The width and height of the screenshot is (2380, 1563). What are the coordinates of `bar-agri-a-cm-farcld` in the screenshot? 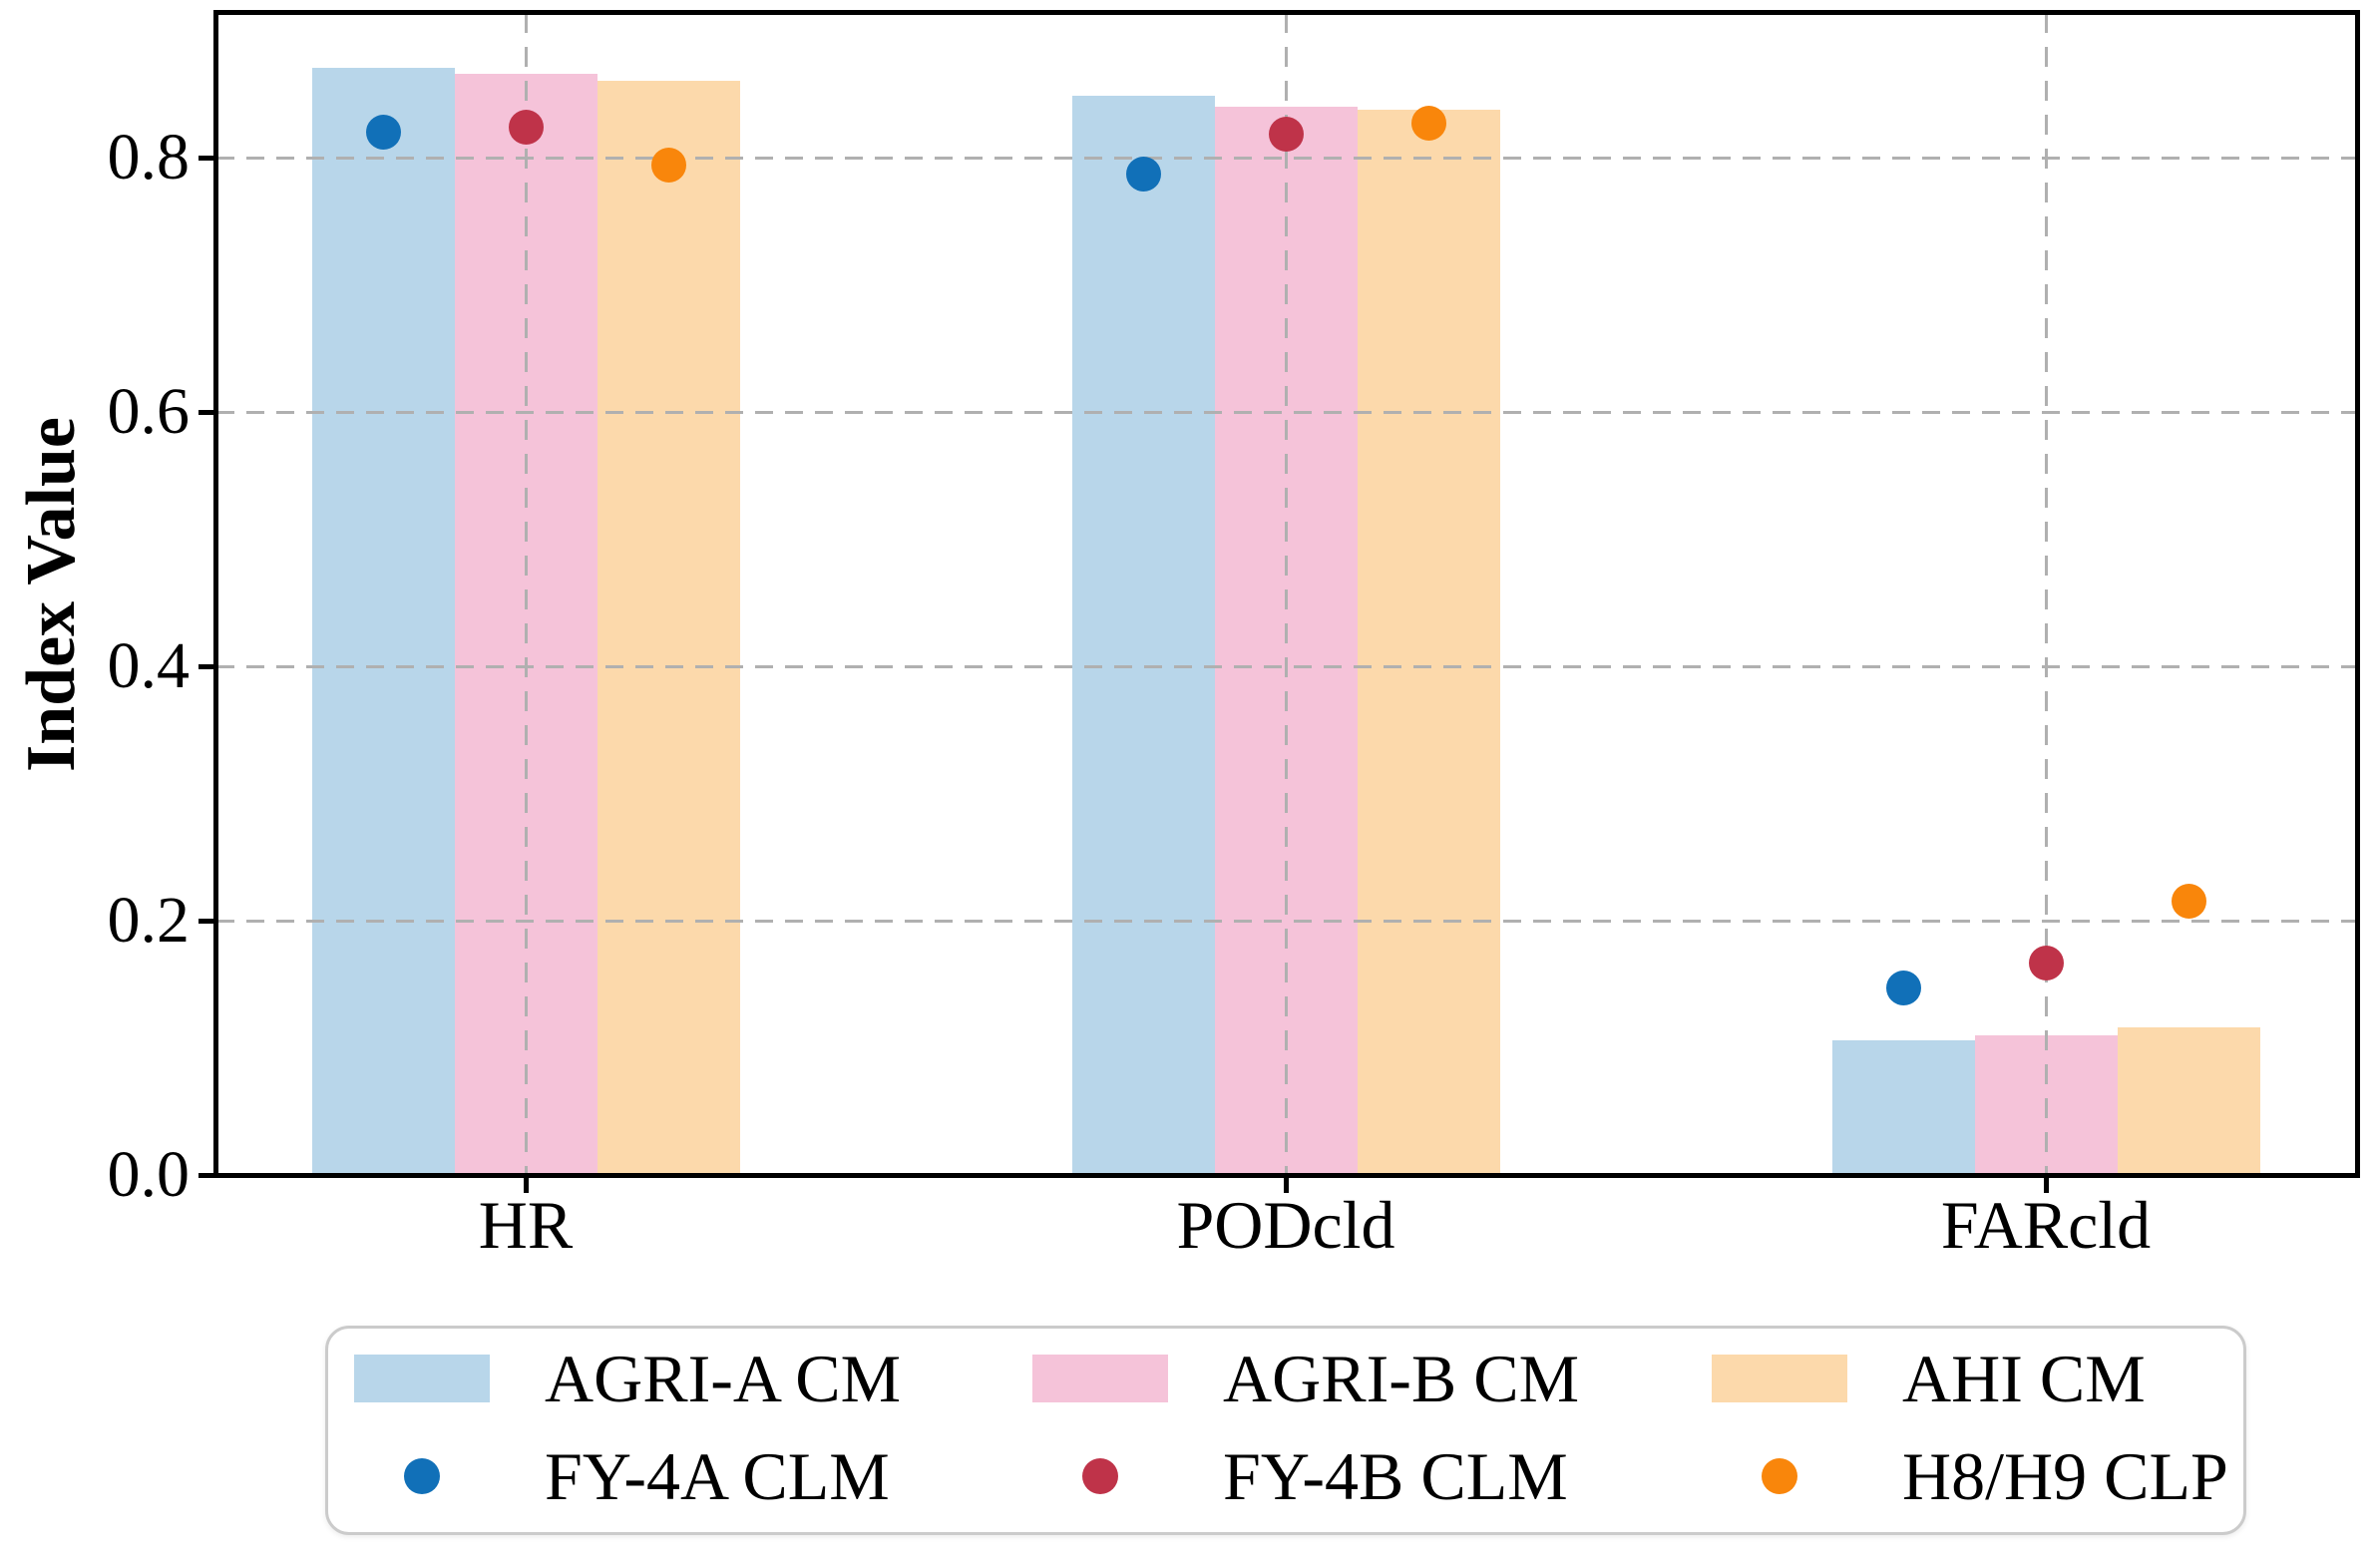 It's located at (1903, 1107).